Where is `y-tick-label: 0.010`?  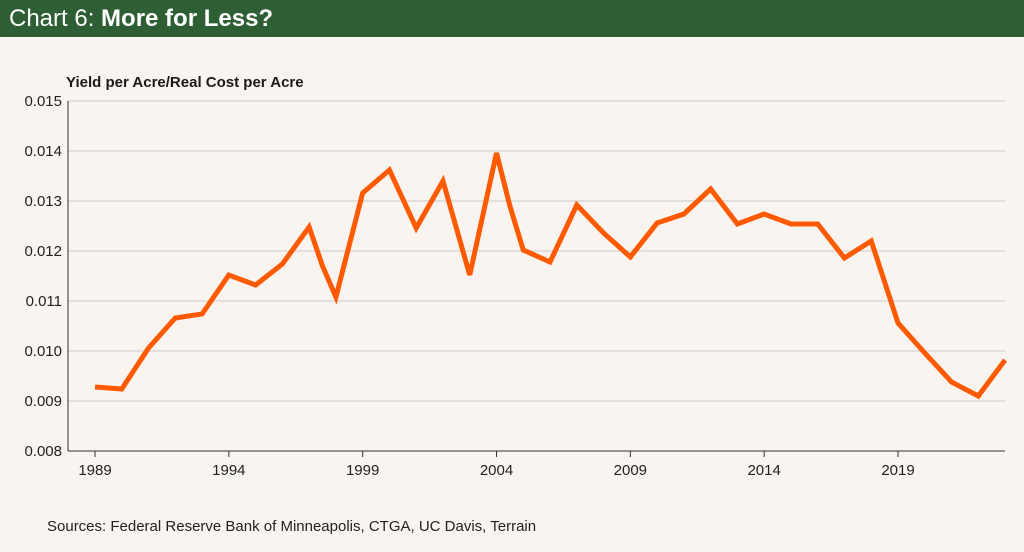
y-tick-label: 0.010 is located at coordinates (43, 351).